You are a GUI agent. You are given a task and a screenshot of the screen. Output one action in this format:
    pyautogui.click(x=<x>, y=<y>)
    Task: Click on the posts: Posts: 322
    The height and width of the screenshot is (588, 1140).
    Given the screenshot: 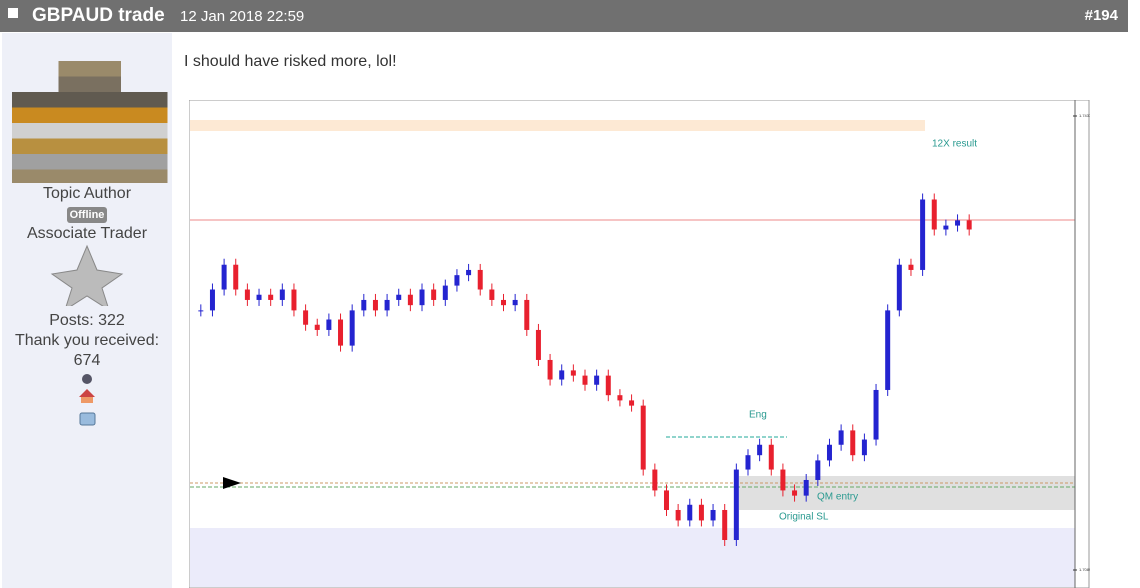 What is the action you would take?
    pyautogui.click(x=87, y=320)
    